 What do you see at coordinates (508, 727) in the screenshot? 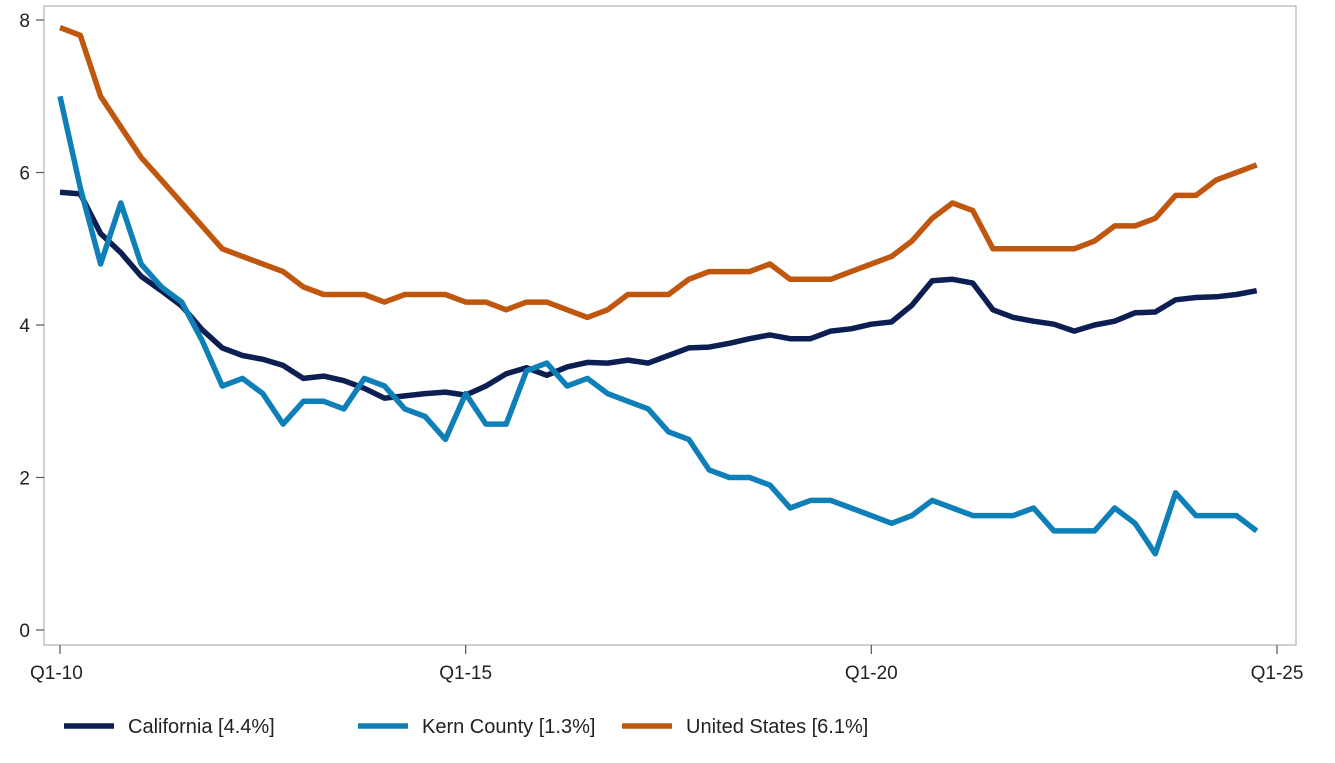
I see `legend-label-1: Kern County [1.3%]` at bounding box center [508, 727].